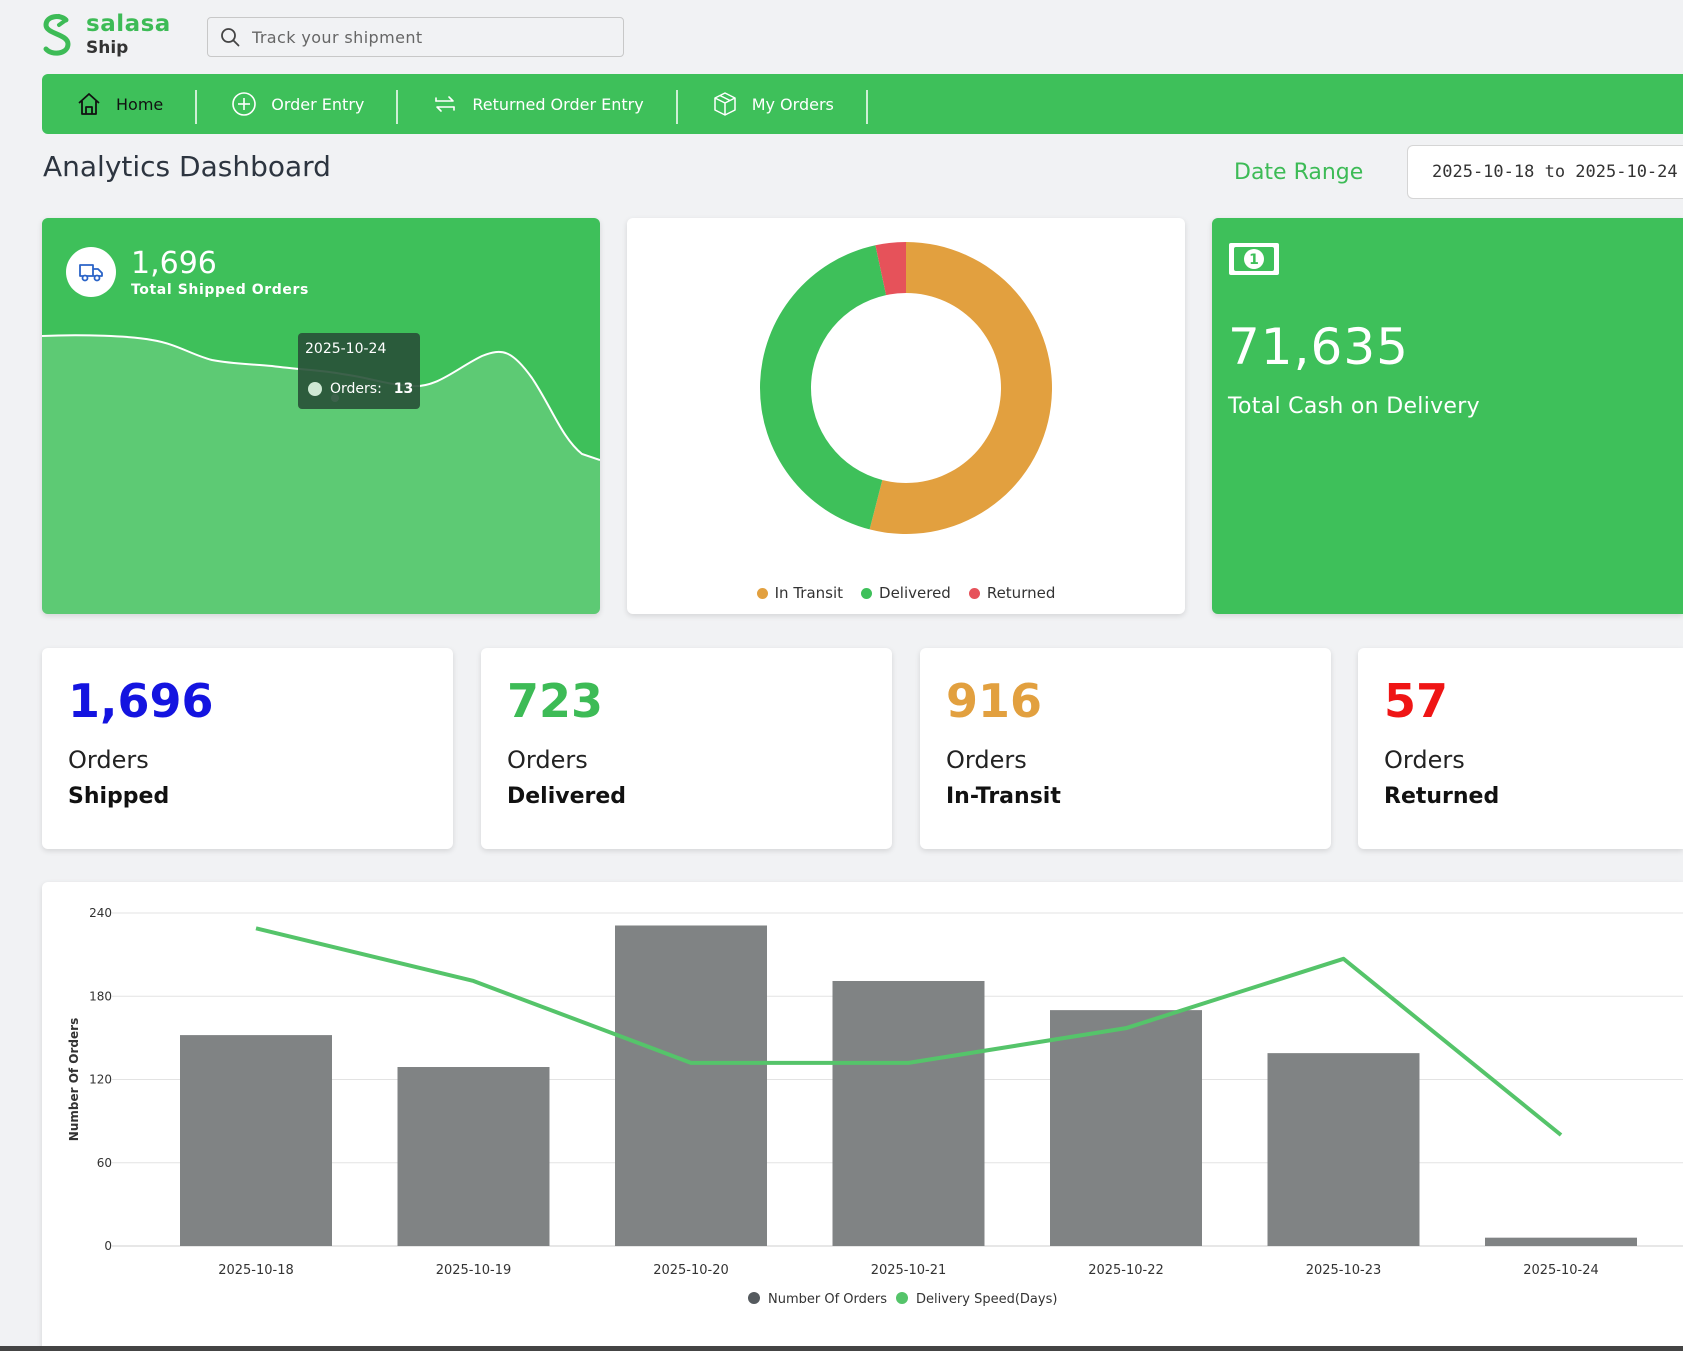 The height and width of the screenshot is (1351, 1683). What do you see at coordinates (909, 1270) in the screenshot?
I see `x-tick-label: 2025-10-21` at bounding box center [909, 1270].